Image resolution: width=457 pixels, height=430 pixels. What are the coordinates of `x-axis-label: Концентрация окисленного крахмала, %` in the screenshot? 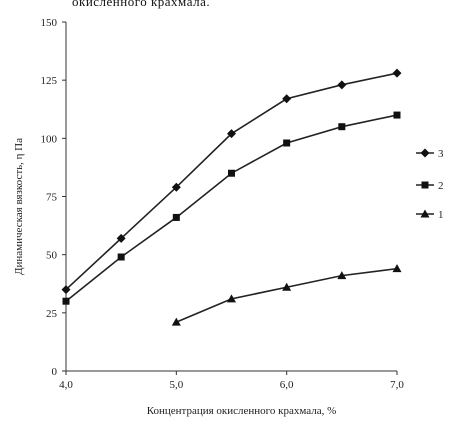 It's located at (242, 411).